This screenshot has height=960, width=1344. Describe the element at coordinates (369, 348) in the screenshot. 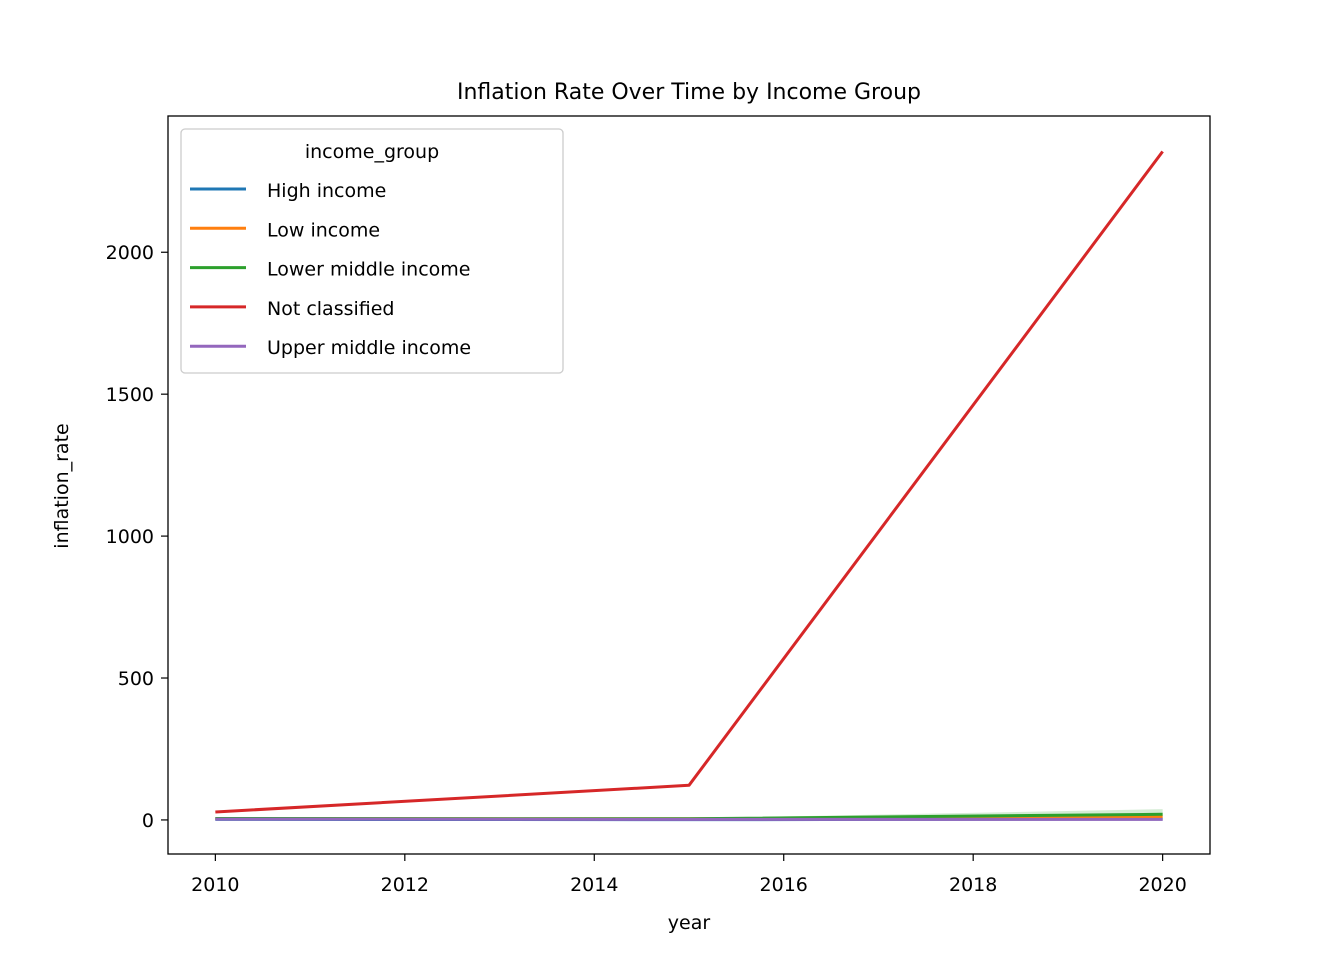

I see `legend-label-upper-middle-income: Upper middle income` at that location.